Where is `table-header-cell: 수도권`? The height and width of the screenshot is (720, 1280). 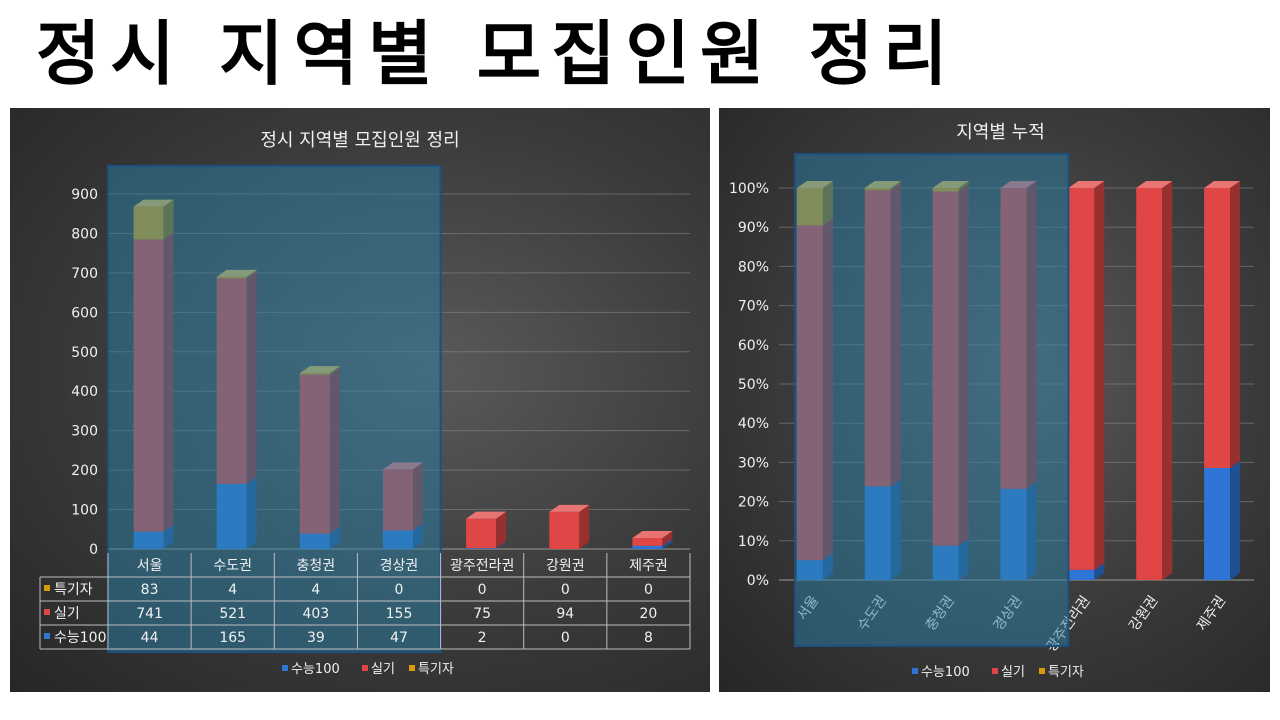 table-header-cell: 수도권 is located at coordinates (232, 566).